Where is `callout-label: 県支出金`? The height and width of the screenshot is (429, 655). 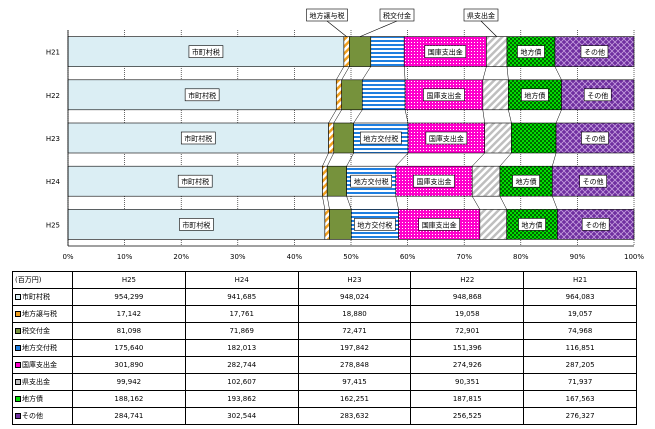 callout-label: 県支出金 is located at coordinates (481, 15).